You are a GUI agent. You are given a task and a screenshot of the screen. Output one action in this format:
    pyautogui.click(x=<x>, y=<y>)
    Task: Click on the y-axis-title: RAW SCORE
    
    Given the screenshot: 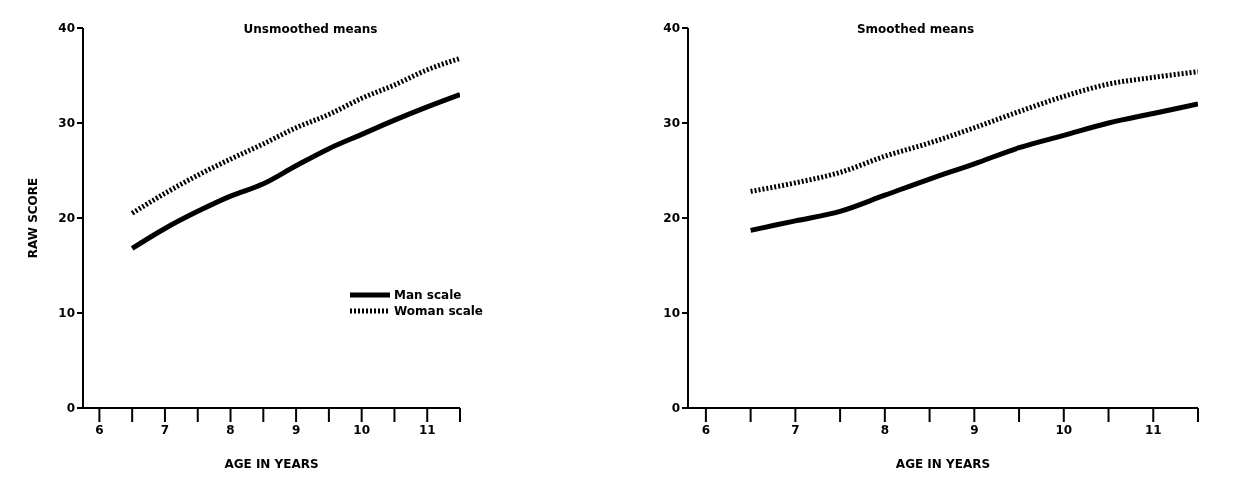 What is the action you would take?
    pyautogui.click(x=33, y=218)
    